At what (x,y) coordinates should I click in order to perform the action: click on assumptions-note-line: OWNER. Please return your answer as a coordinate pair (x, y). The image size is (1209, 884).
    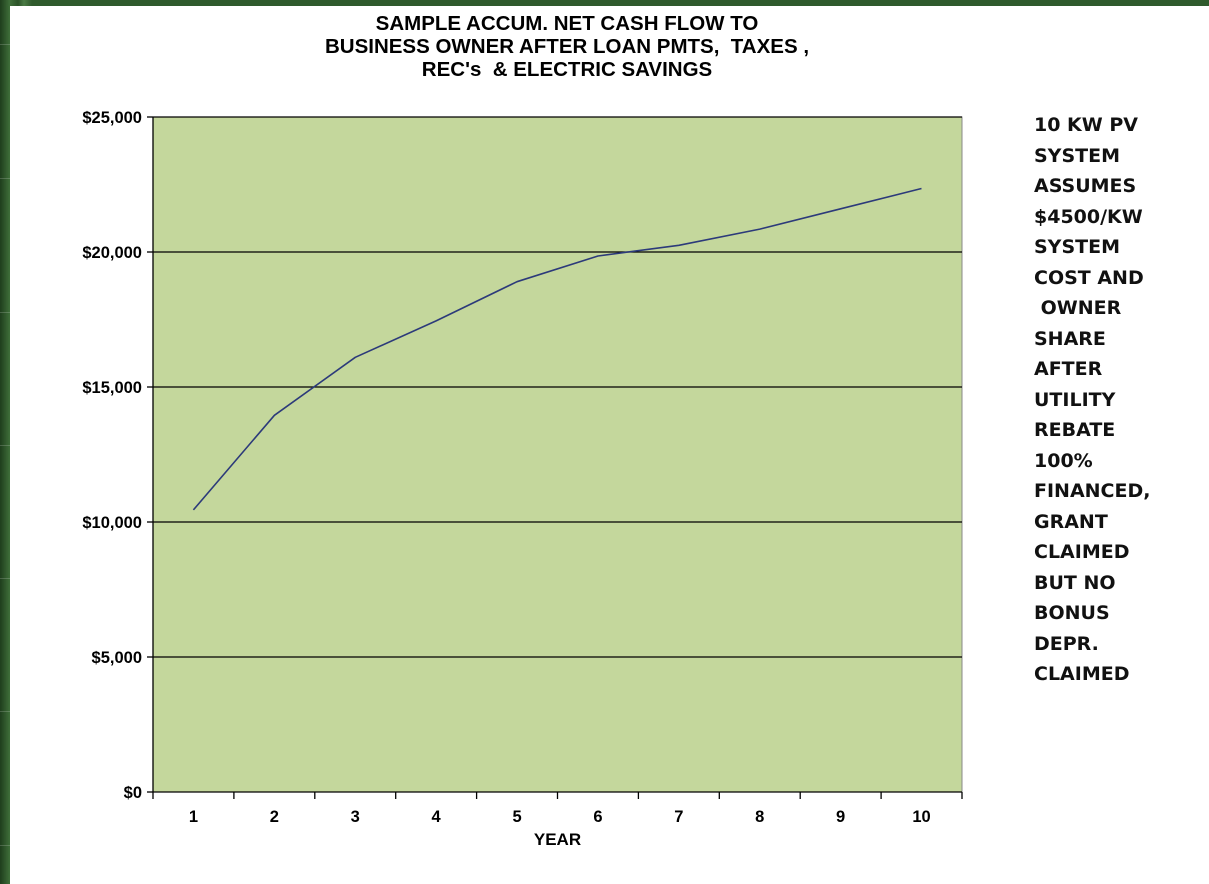
    Looking at the image, I should click on (1078, 308).